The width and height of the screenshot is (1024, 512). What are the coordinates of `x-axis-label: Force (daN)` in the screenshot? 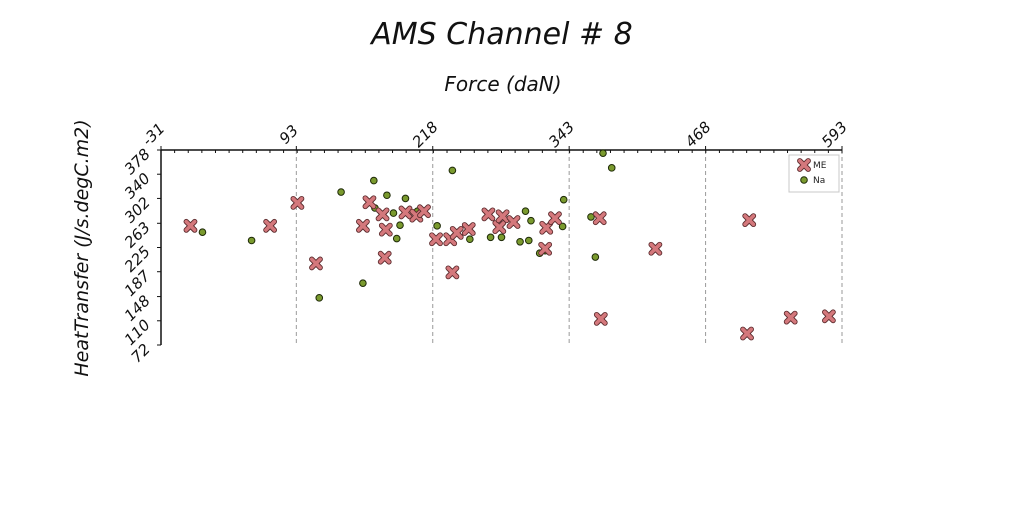 It's located at (502, 84).